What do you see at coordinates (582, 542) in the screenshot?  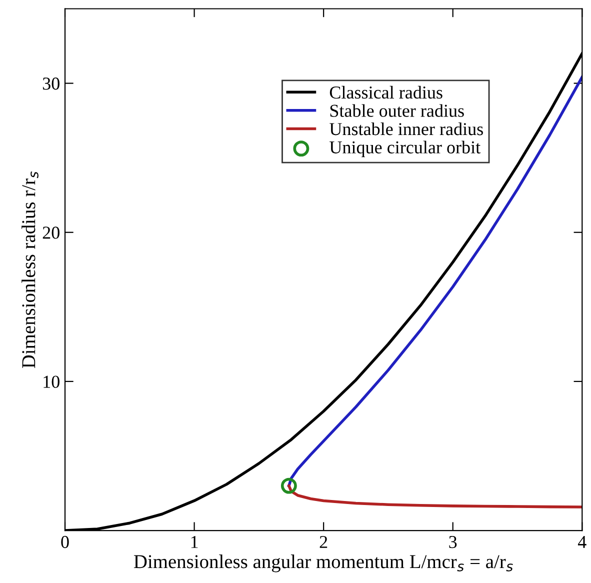 I see `x-tick-label: 4` at bounding box center [582, 542].